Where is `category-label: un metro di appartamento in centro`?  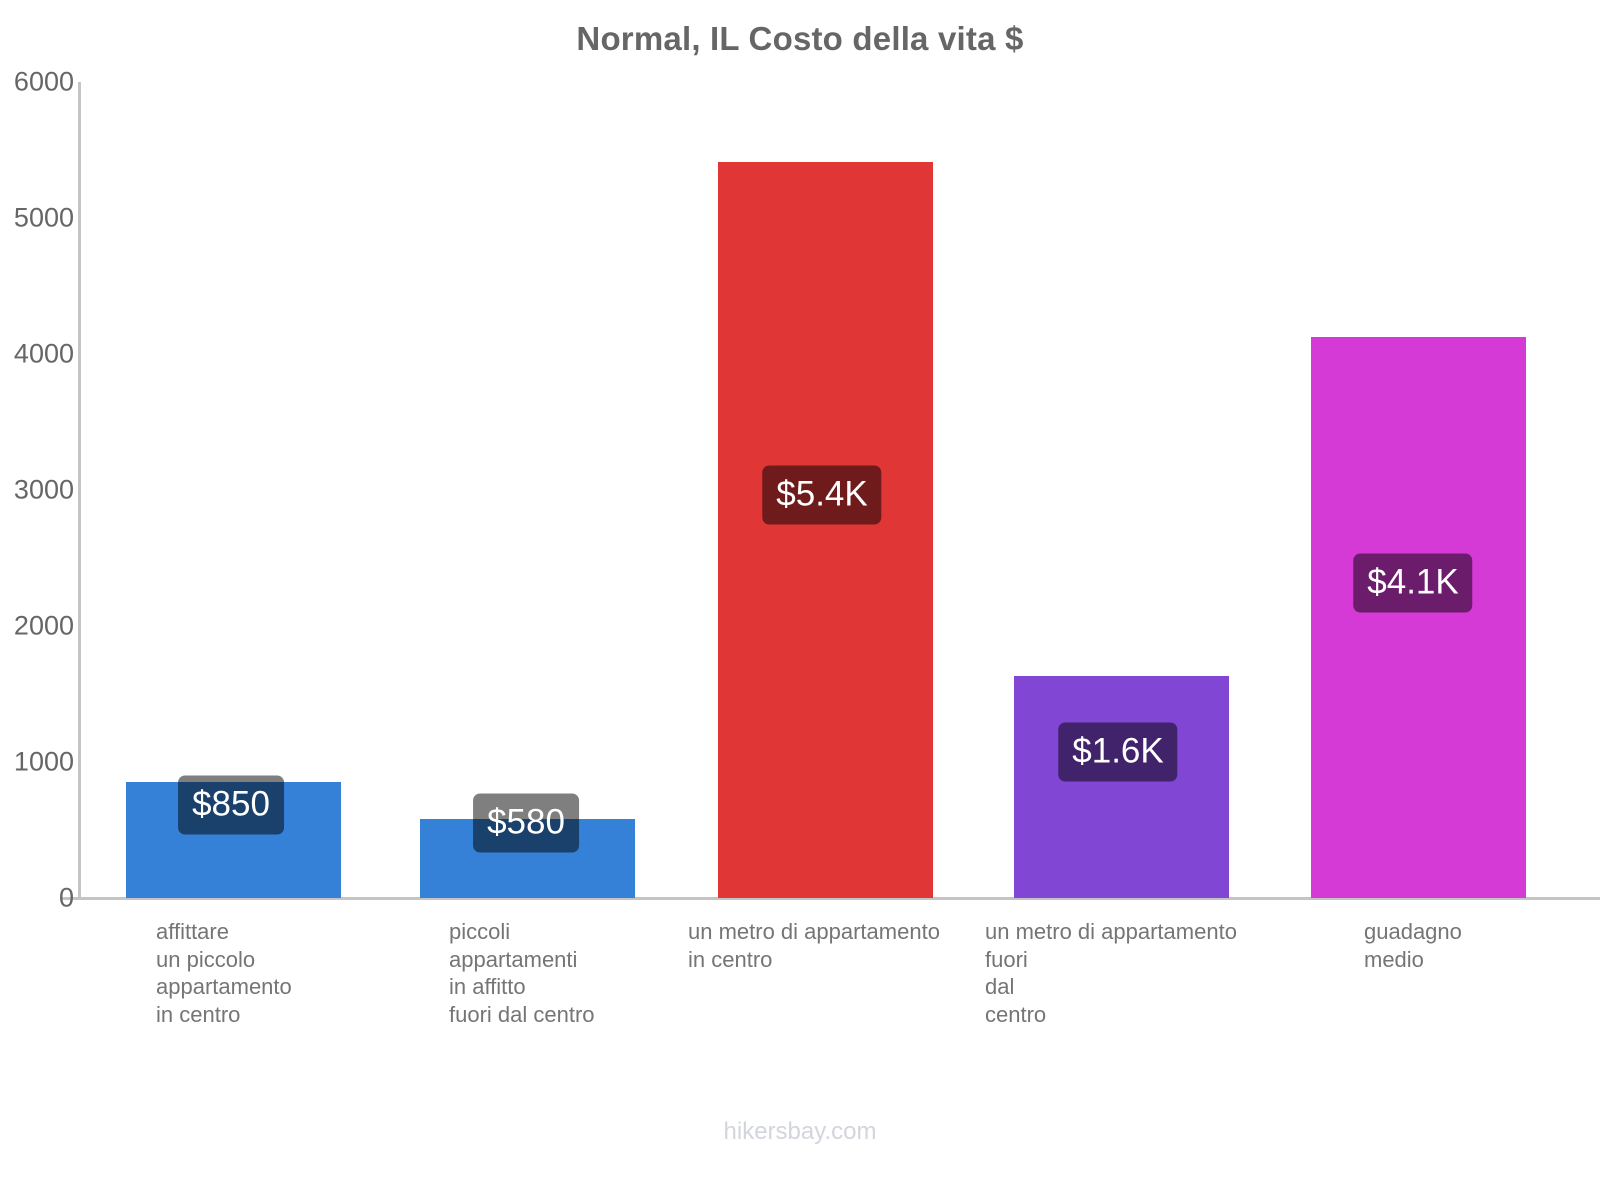 category-label: un metro di appartamento in centro is located at coordinates (814, 945).